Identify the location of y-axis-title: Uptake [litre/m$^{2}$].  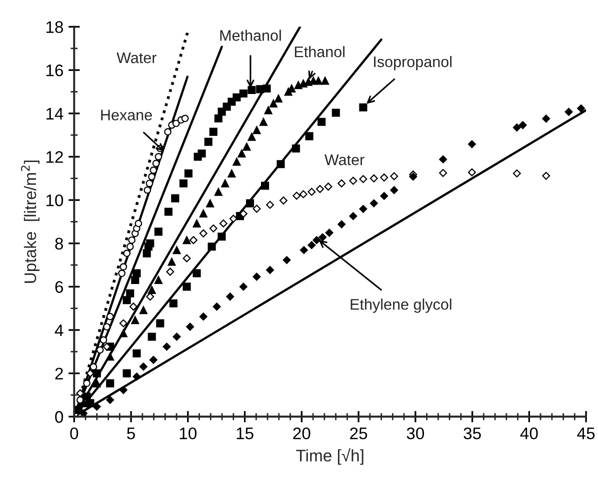
(30, 221).